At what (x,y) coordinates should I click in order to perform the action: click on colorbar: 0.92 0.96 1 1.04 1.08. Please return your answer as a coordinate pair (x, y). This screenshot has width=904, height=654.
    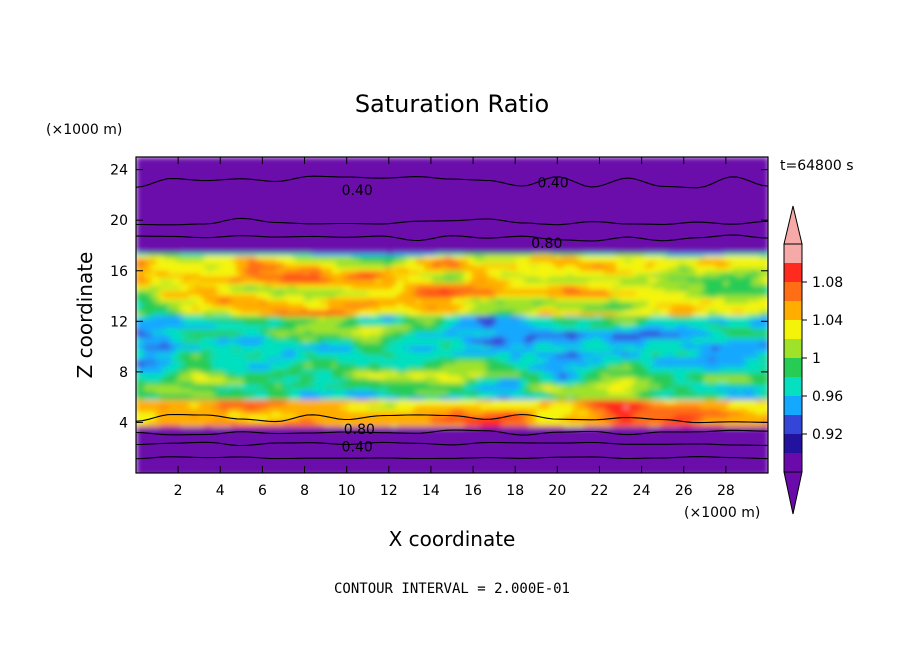
    Looking at the image, I should click on (813, 360).